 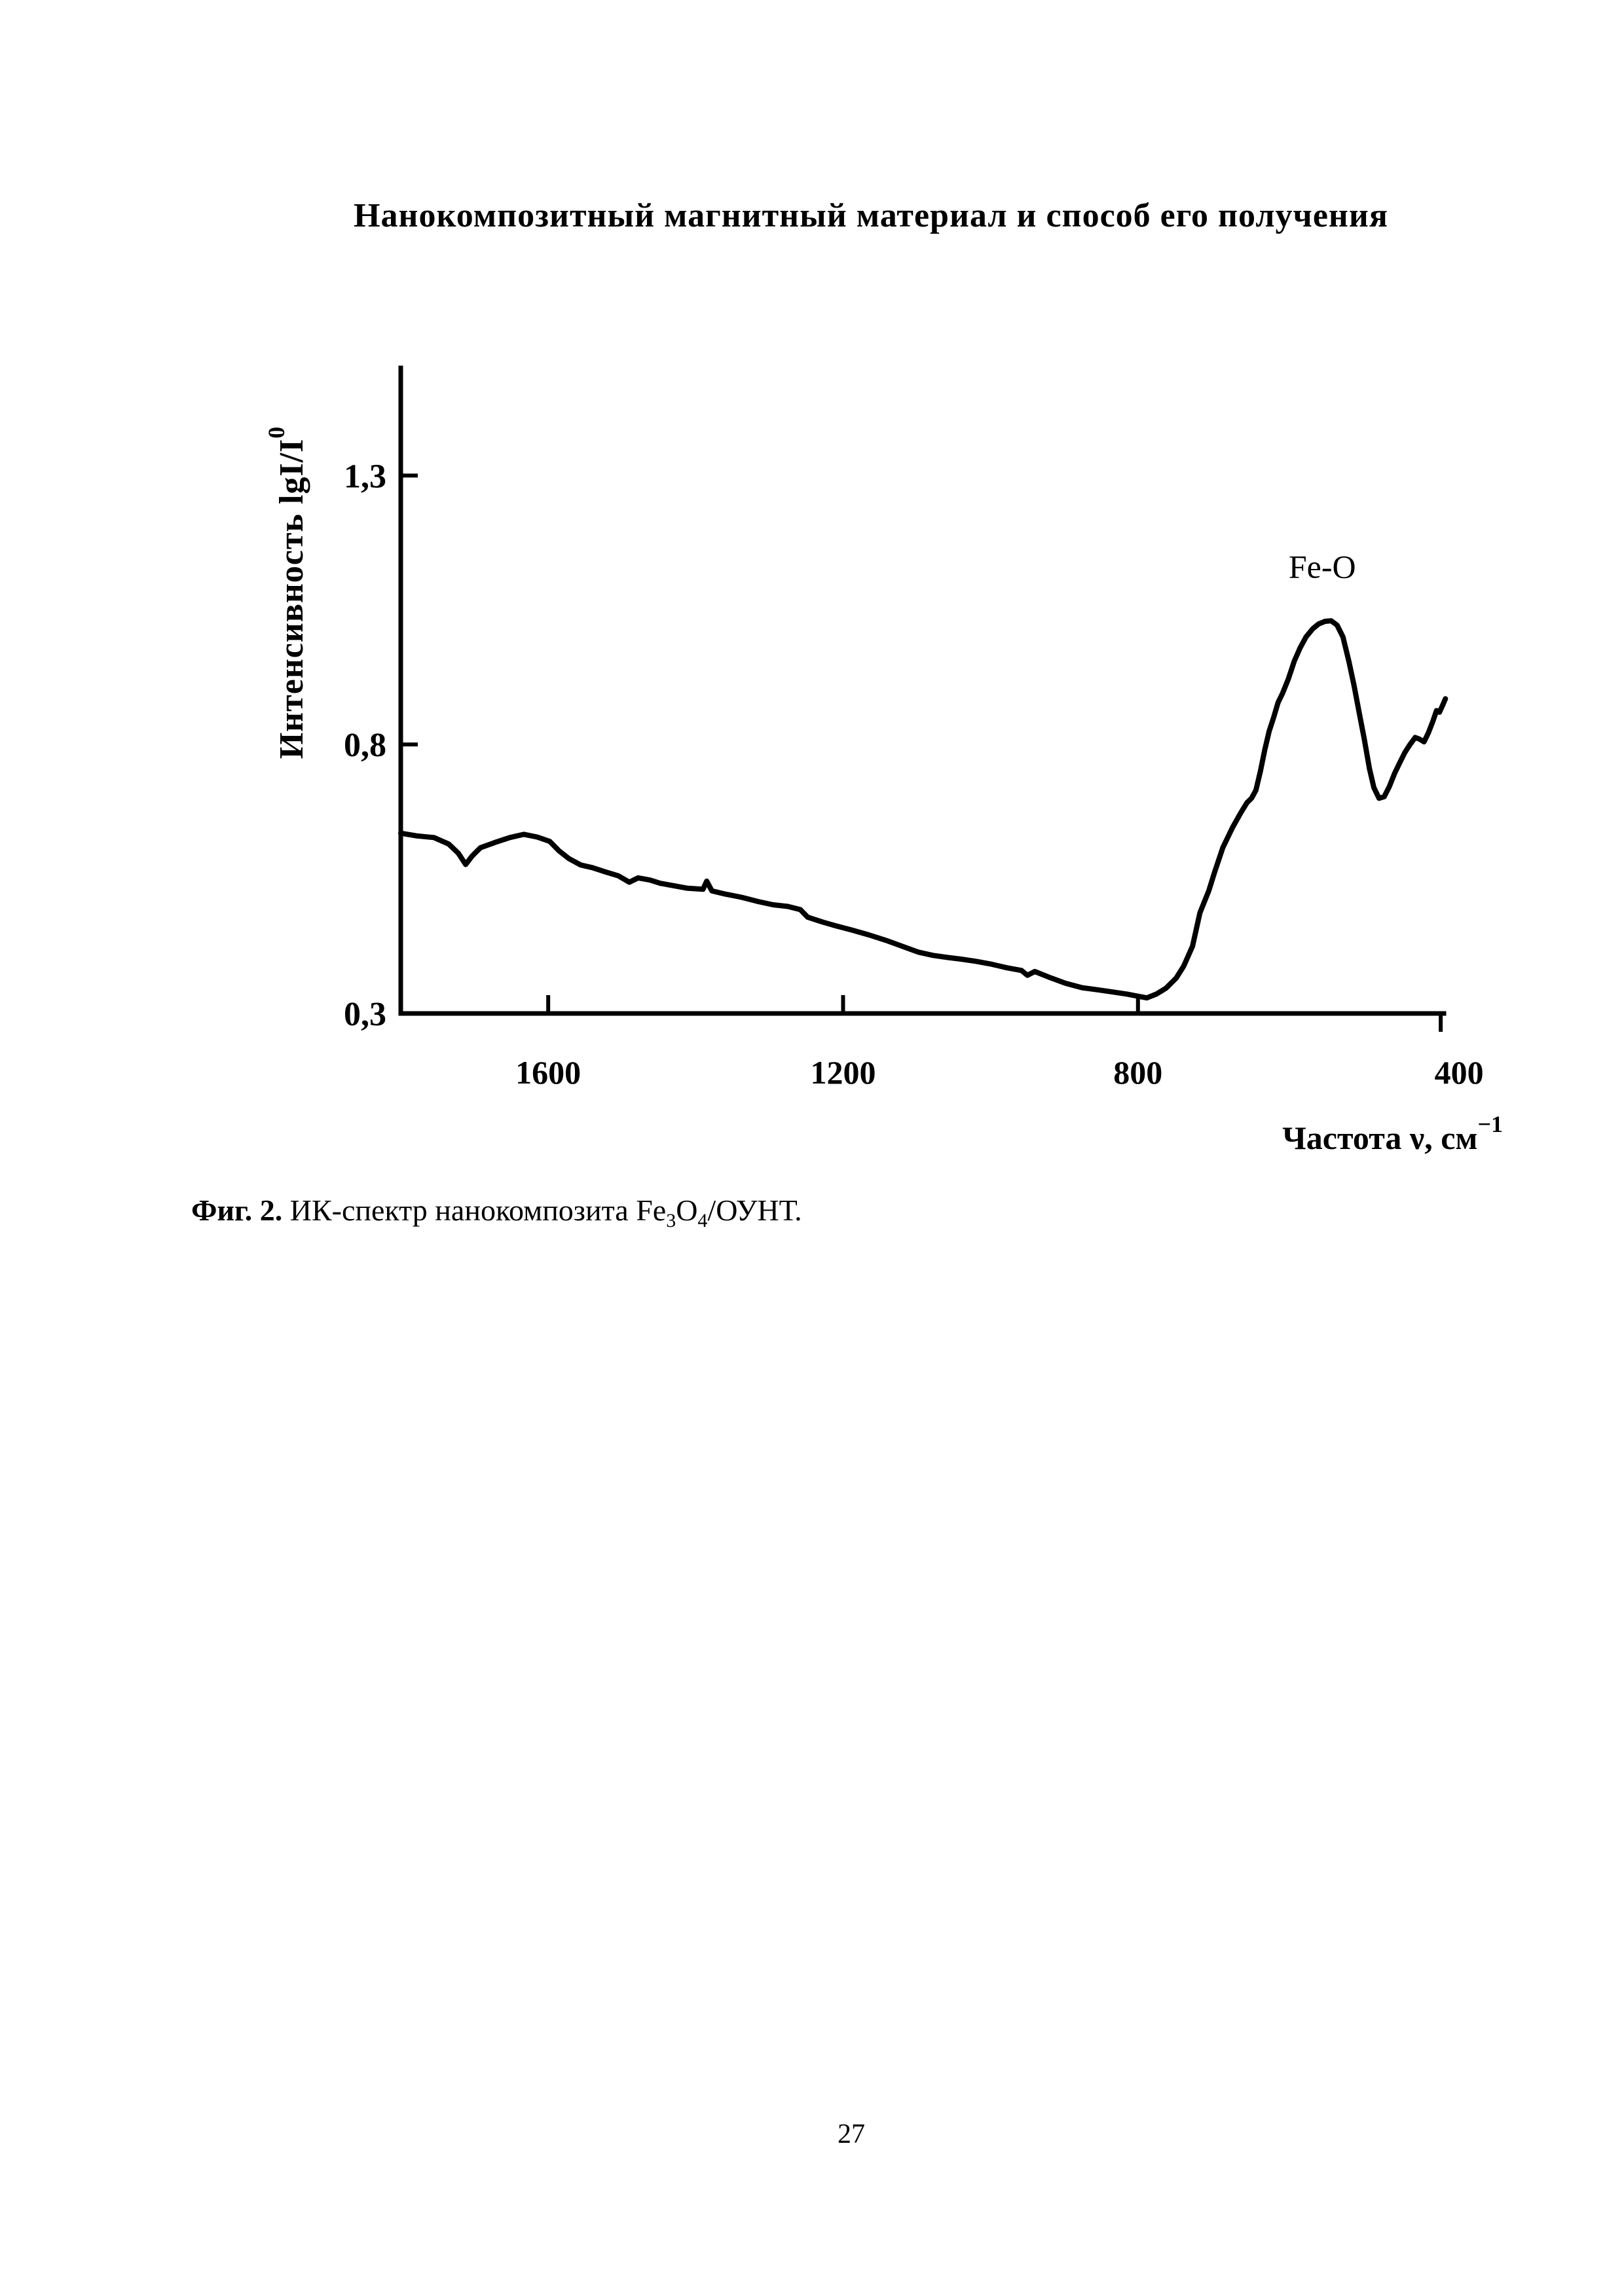 What do you see at coordinates (286, 592) in the screenshot?
I see `y-axis-title: Интенсивность lgI/I0` at bounding box center [286, 592].